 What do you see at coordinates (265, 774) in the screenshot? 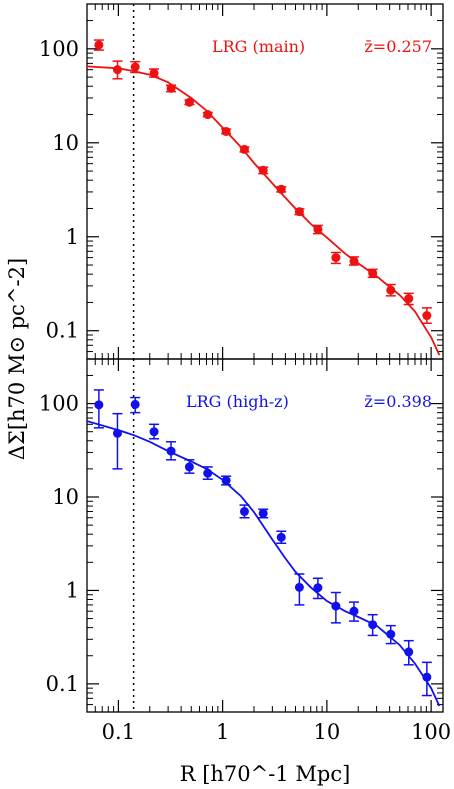
I see `x-axis-title: R [h70^-1 Mpc]` at bounding box center [265, 774].